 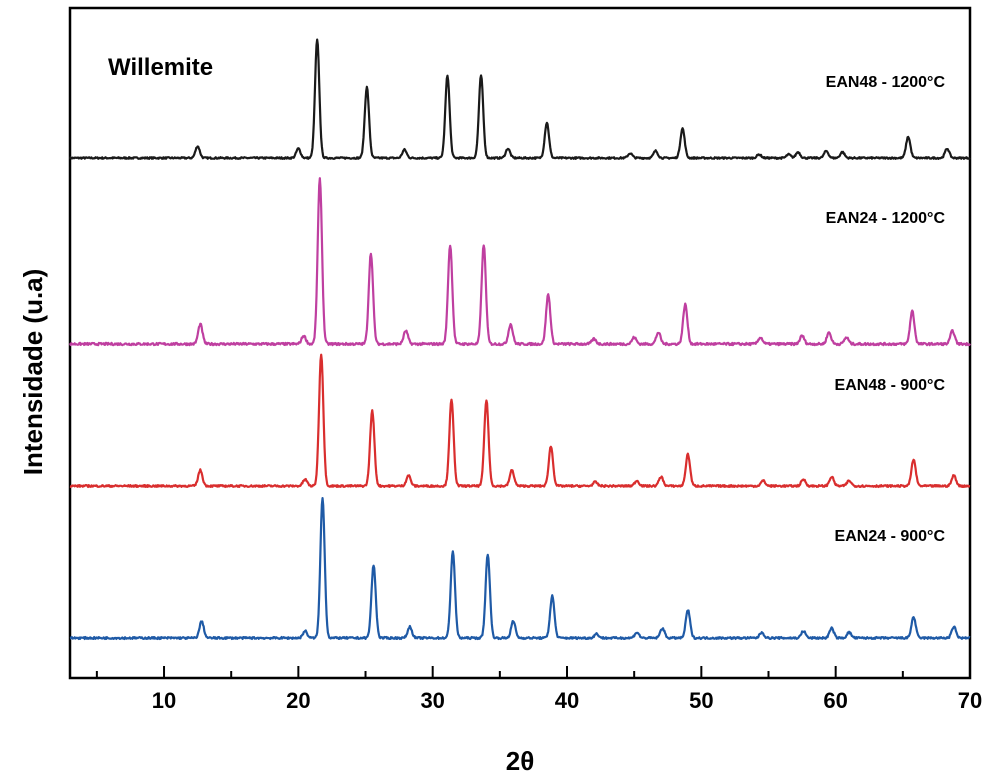 What do you see at coordinates (538, 689) in the screenshot?
I see `x-axis-ticks: 10 20 30 40 50 60 70` at bounding box center [538, 689].